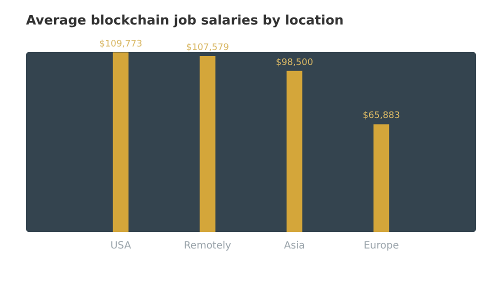  Describe the element at coordinates (381, 116) in the screenshot. I see `data-label: $65,883` at that location.